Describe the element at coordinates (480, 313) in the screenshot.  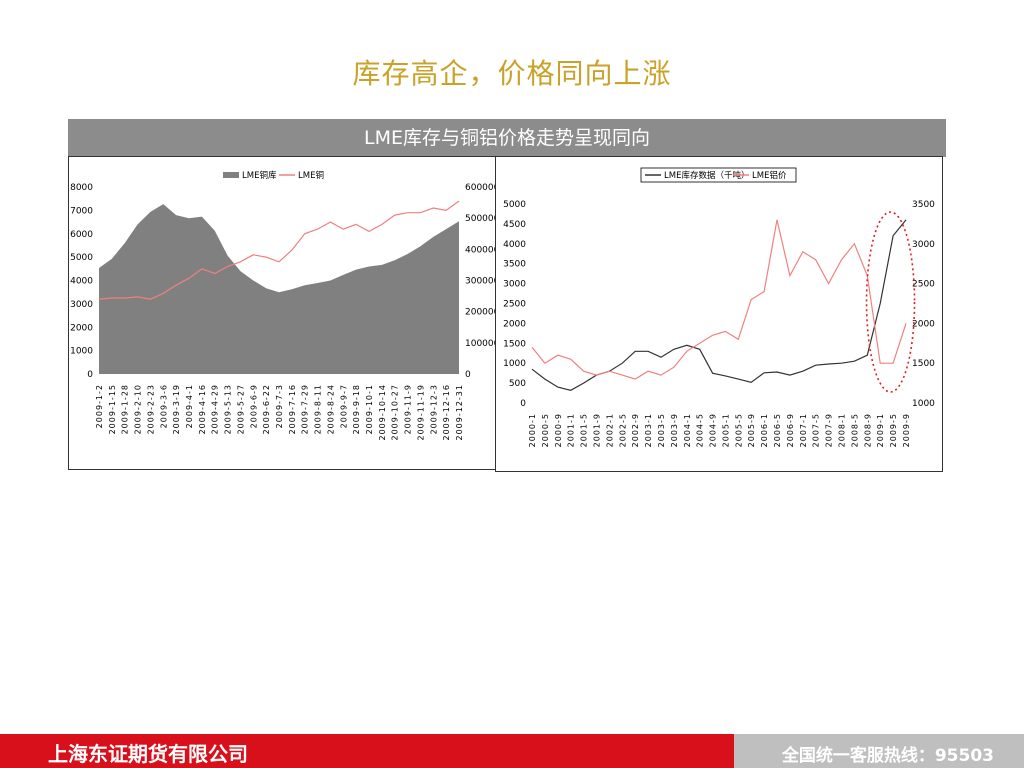
I see `y-right-tick-label: 200000` at that location.